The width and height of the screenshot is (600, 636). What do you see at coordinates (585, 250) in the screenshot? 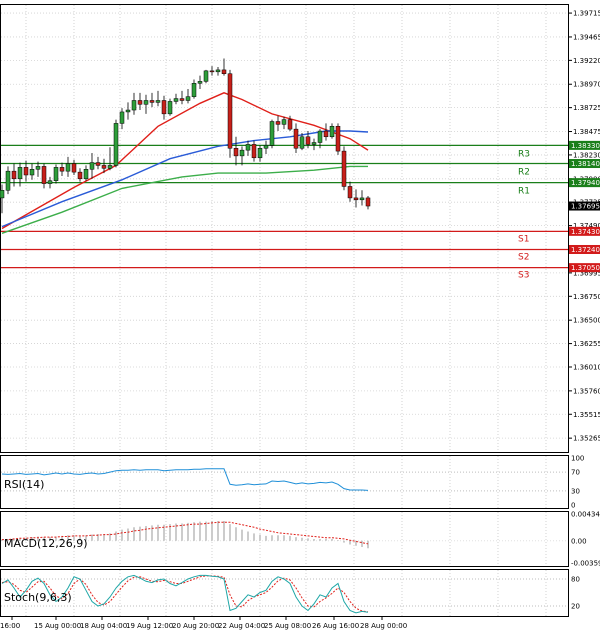
I see `level-price-label-s2: 1.37240` at bounding box center [585, 250].